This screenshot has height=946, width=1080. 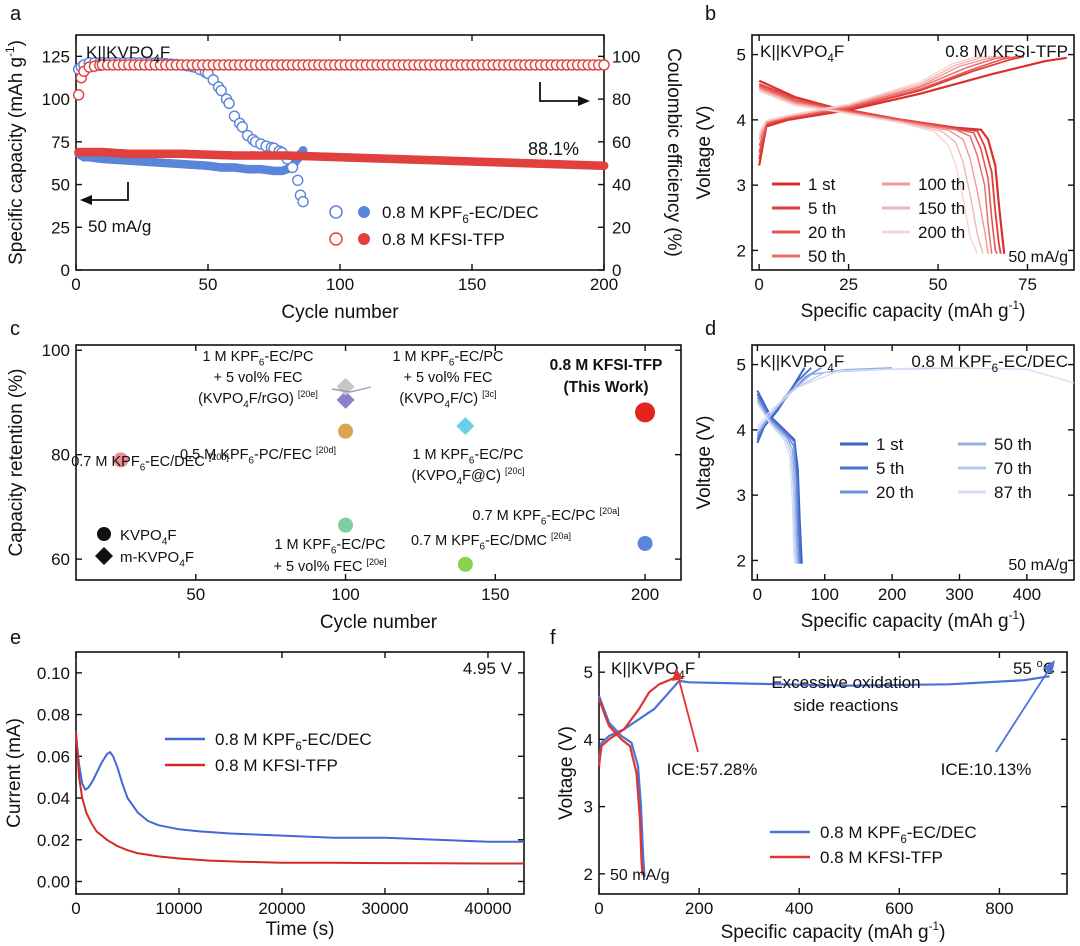 I want to click on text-part: [3c], so click(x=489, y=394).